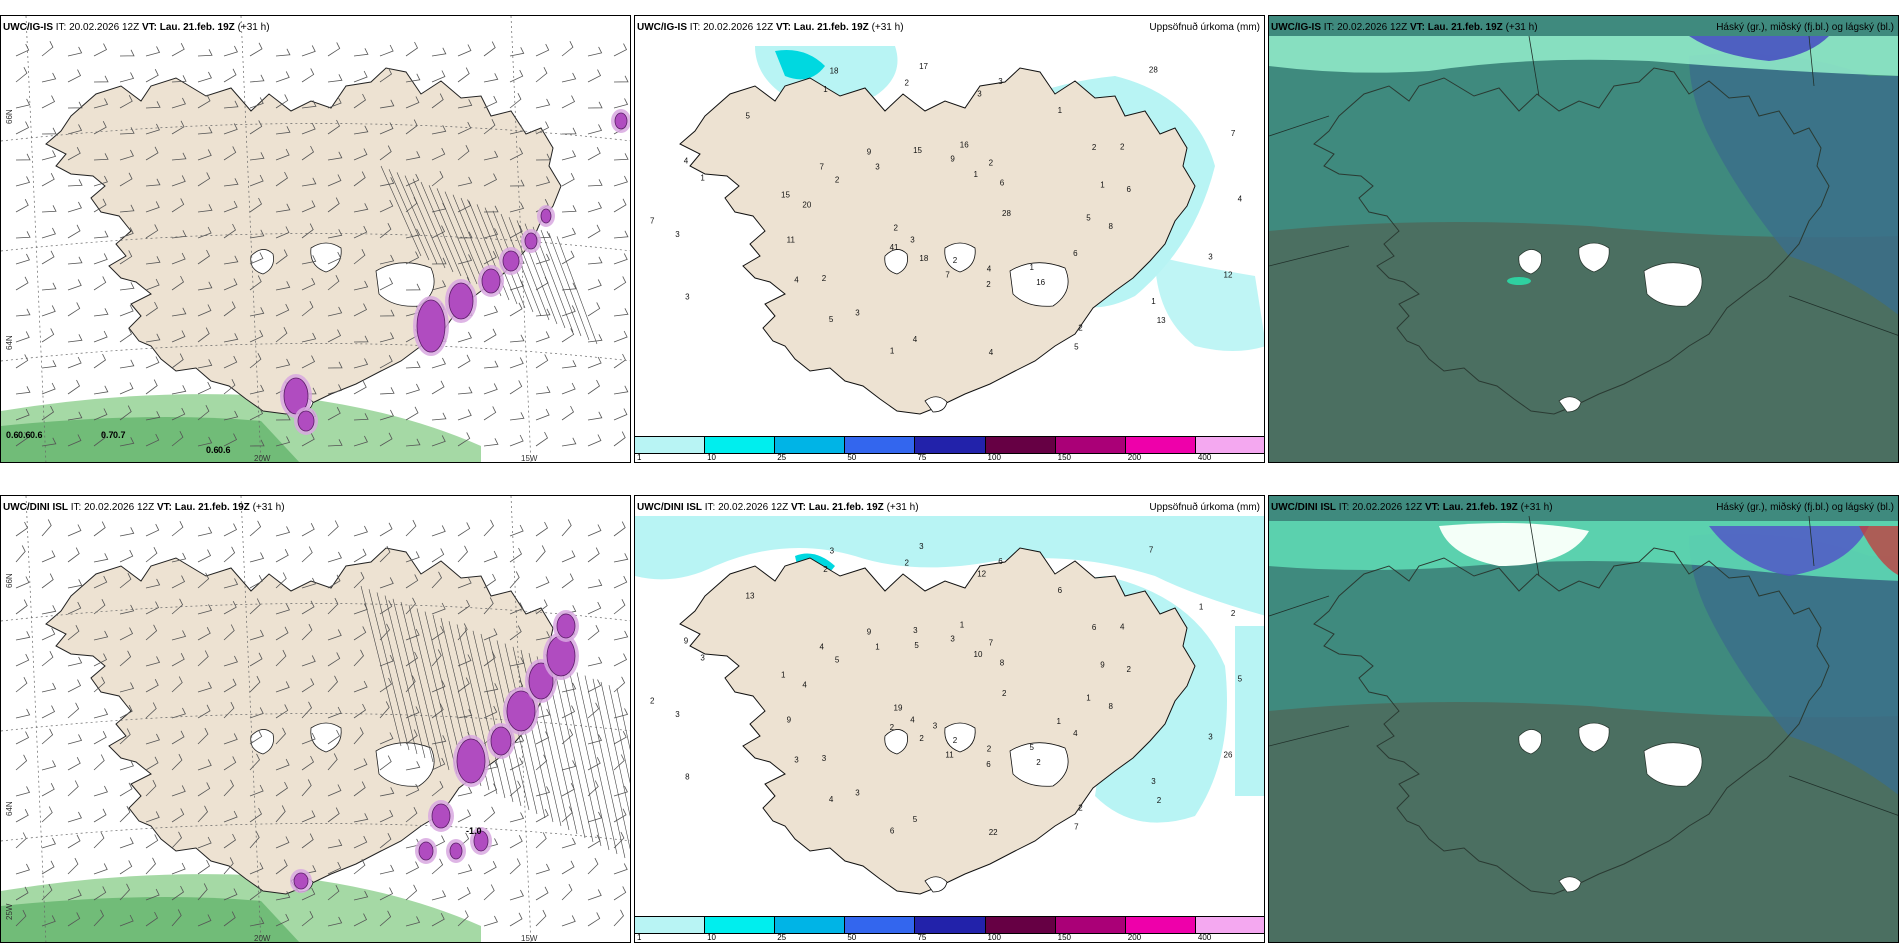 The width and height of the screenshot is (1900, 950). Describe the element at coordinates (1122, 146) in the screenshot. I see `precip-value-label: 2` at that location.